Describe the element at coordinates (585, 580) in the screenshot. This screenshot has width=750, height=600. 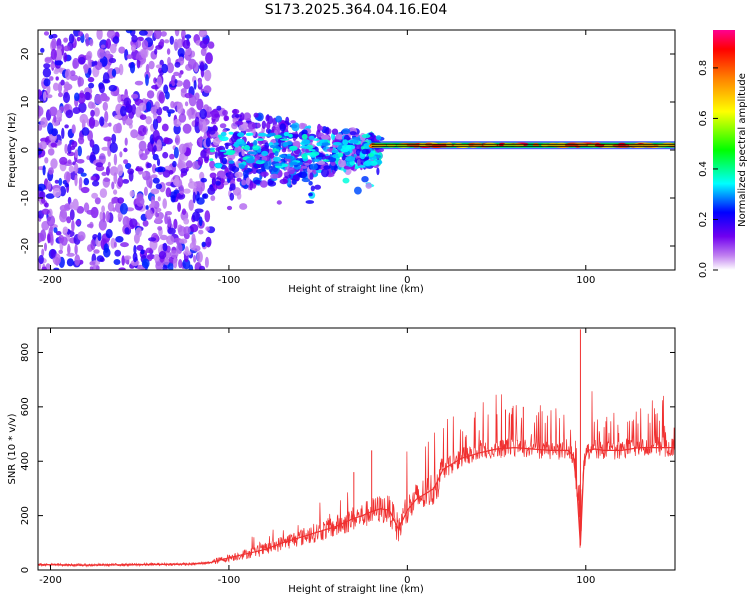
I see `bottom-x-tick-label: 100` at that location.